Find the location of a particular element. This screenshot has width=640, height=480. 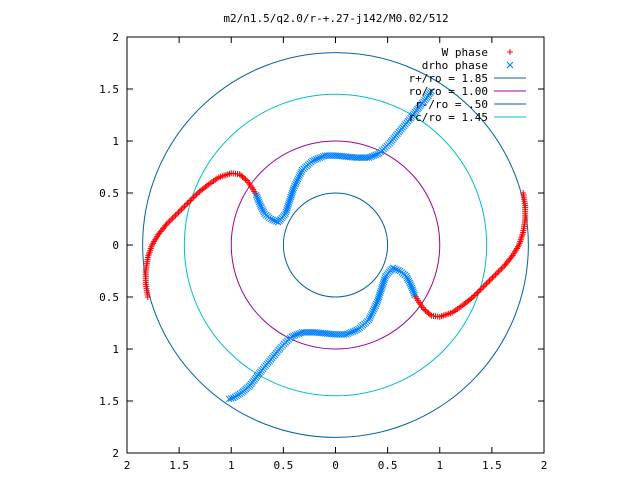

legend-entry: W phase is located at coordinates (477, 52).